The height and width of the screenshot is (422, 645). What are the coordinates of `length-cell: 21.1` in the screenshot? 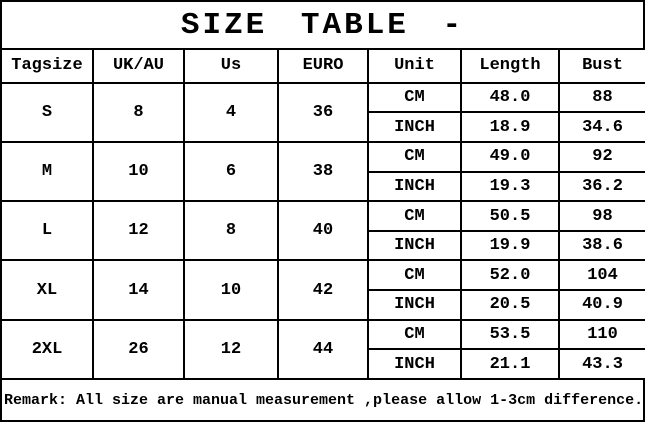 It's located at (510, 364).